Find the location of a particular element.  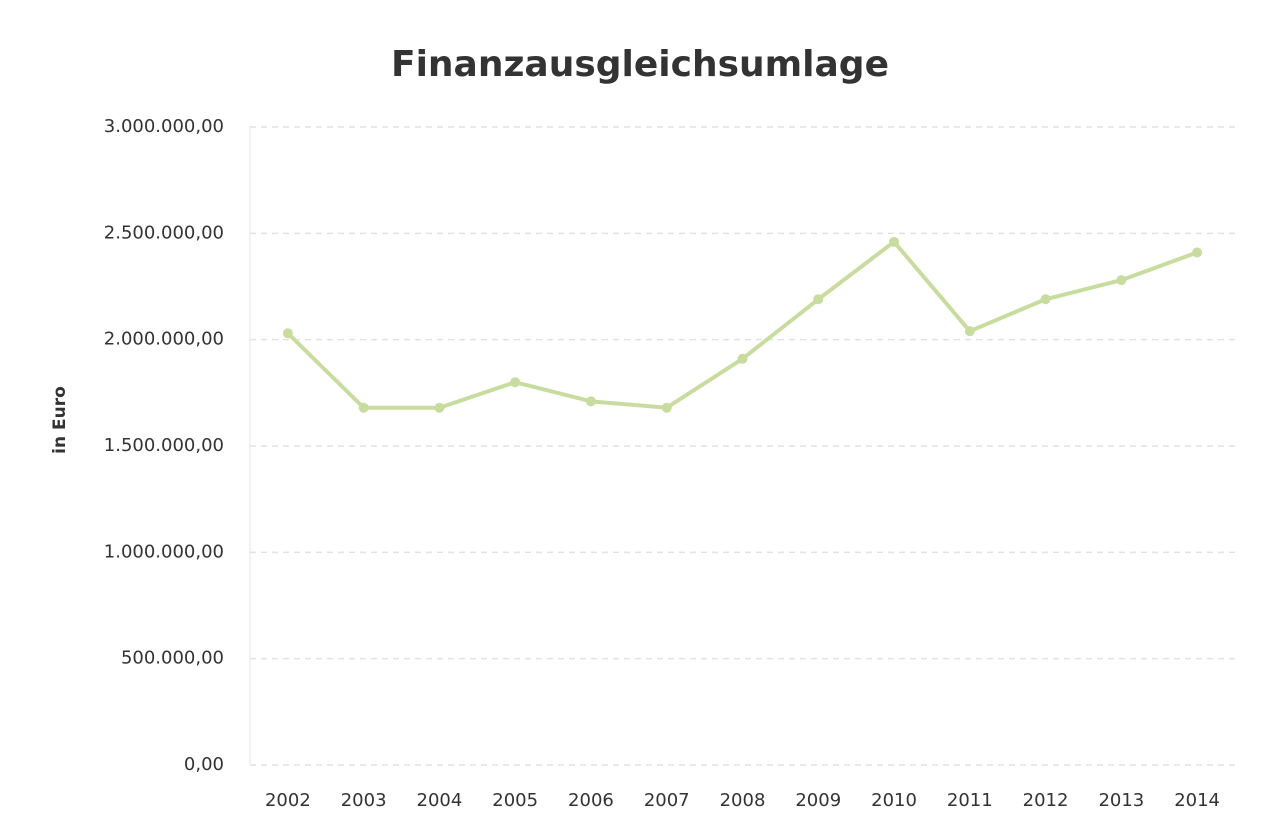

x-tick-label: 2005 is located at coordinates (515, 800).